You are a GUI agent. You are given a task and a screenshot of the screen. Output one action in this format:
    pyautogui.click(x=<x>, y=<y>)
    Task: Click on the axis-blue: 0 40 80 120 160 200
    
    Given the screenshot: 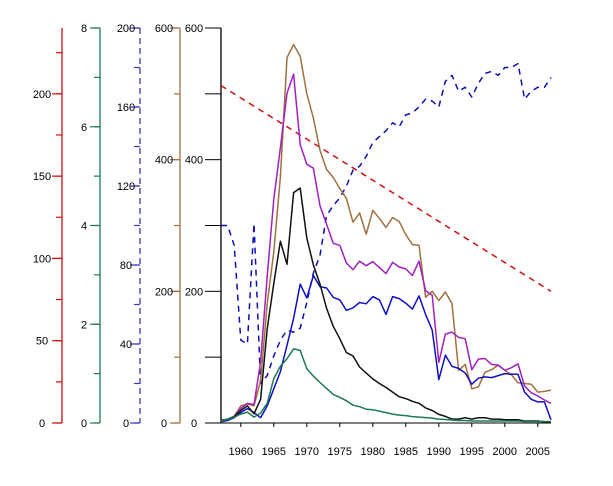 What is the action you would take?
    pyautogui.click(x=129, y=226)
    